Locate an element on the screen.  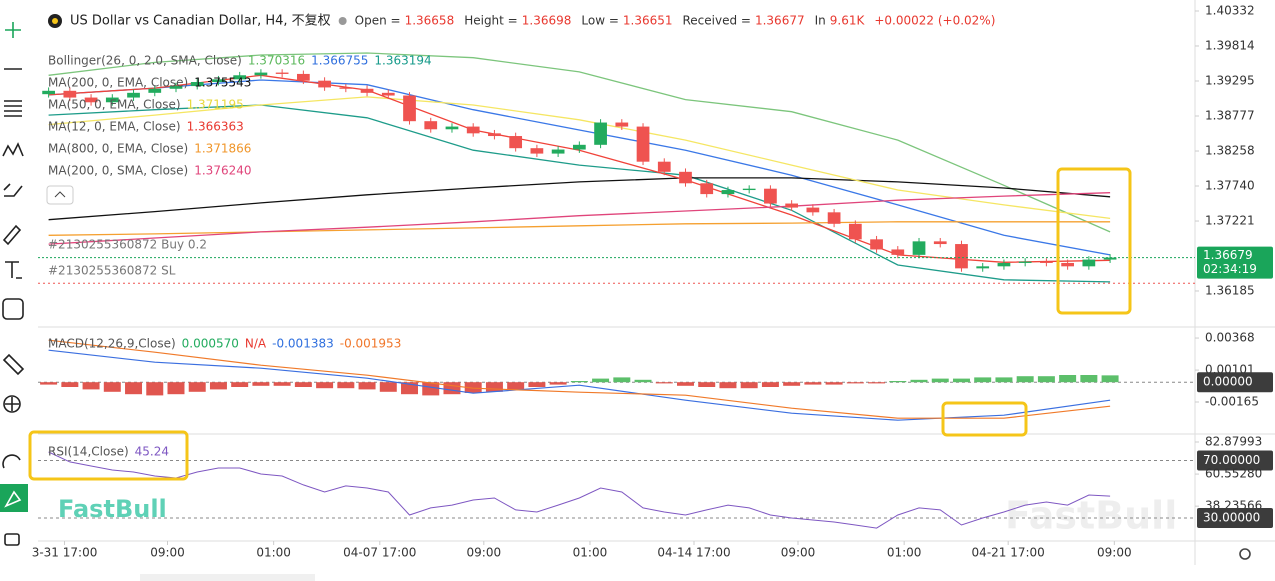
x-tick-label: 04-14 17:00 is located at coordinates (693, 553).